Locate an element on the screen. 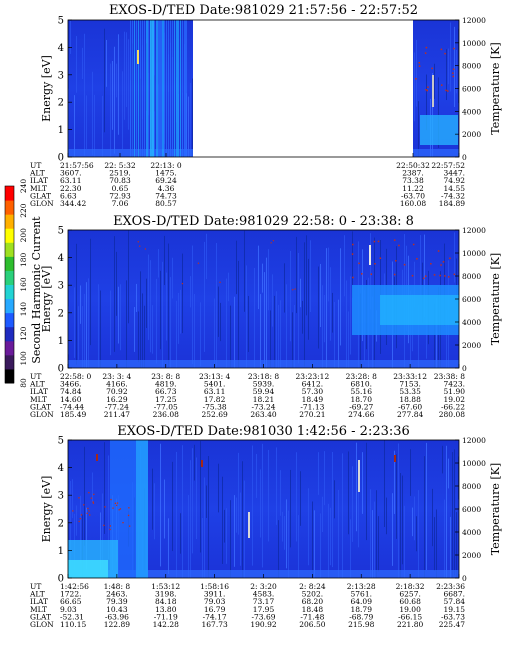  ephemeris-row-label: UT is located at coordinates (35, 376).